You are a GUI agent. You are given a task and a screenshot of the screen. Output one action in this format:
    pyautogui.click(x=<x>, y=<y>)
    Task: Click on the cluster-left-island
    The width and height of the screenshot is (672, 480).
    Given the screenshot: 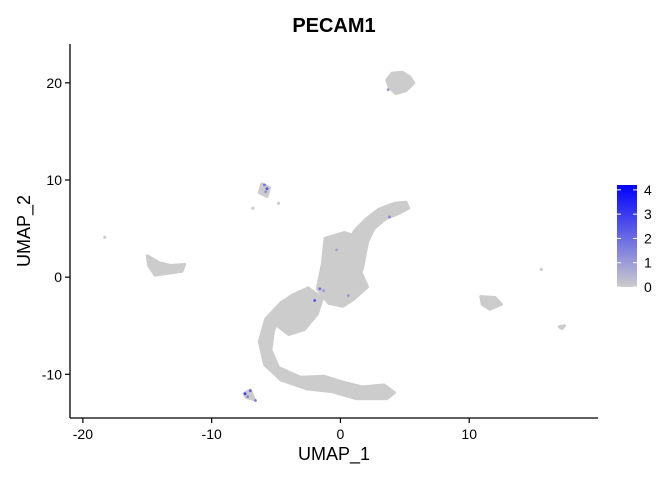 What is the action you would take?
    pyautogui.click(x=166, y=265)
    